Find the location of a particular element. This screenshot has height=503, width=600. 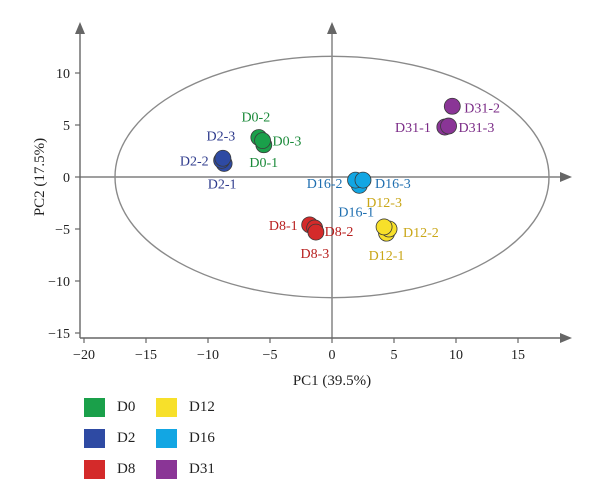

point-label-d2-2: D2-2 is located at coordinates (194, 161).